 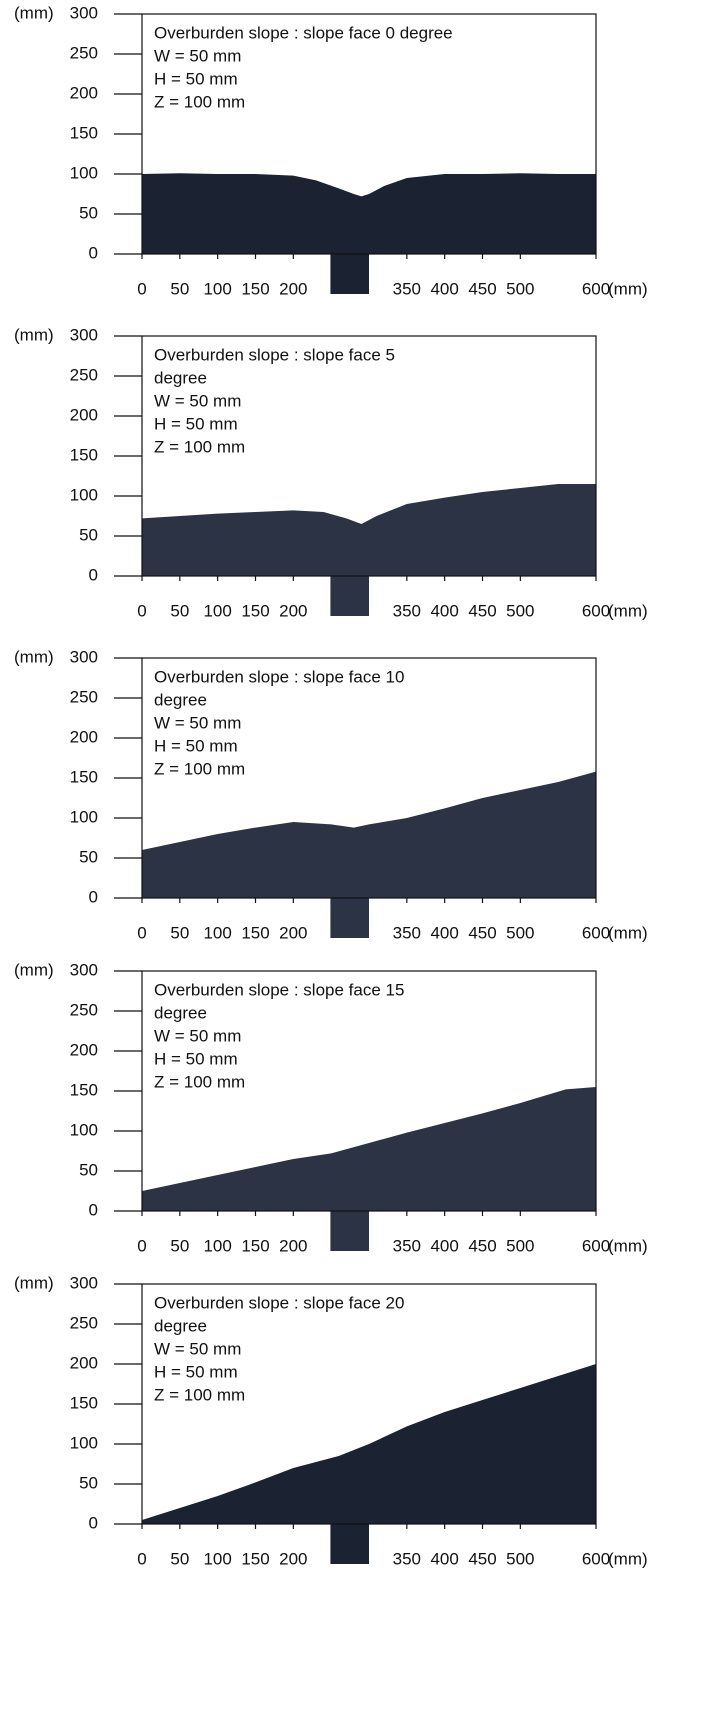 I want to click on annotation: Overburden slope : slope face 15, so click(x=279, y=989).